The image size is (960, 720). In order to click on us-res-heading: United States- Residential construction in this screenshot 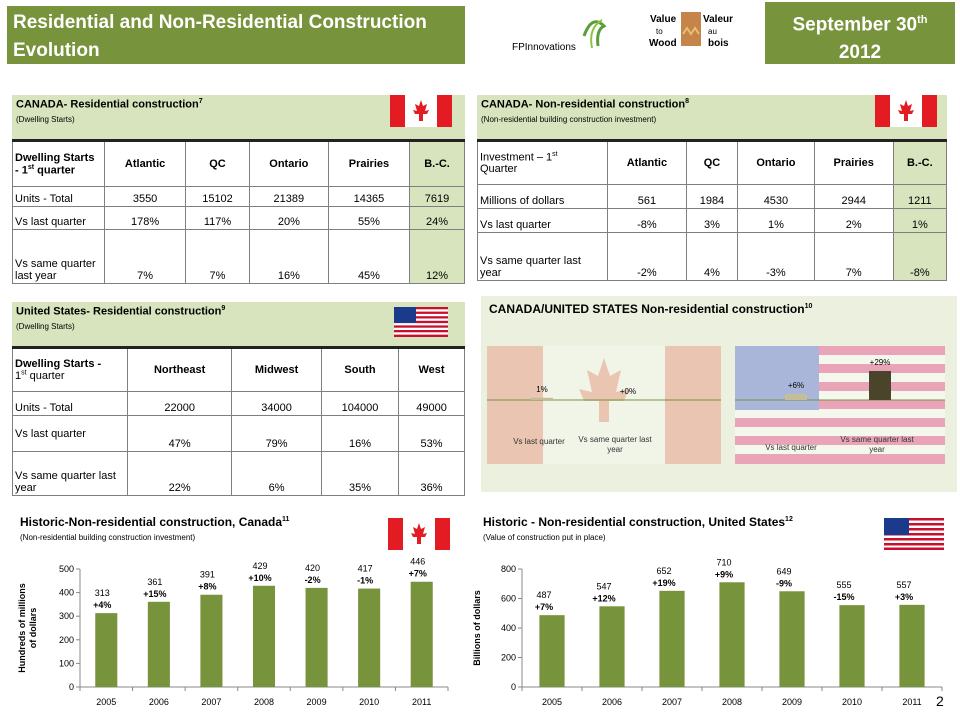, I will do `click(119, 311)`.